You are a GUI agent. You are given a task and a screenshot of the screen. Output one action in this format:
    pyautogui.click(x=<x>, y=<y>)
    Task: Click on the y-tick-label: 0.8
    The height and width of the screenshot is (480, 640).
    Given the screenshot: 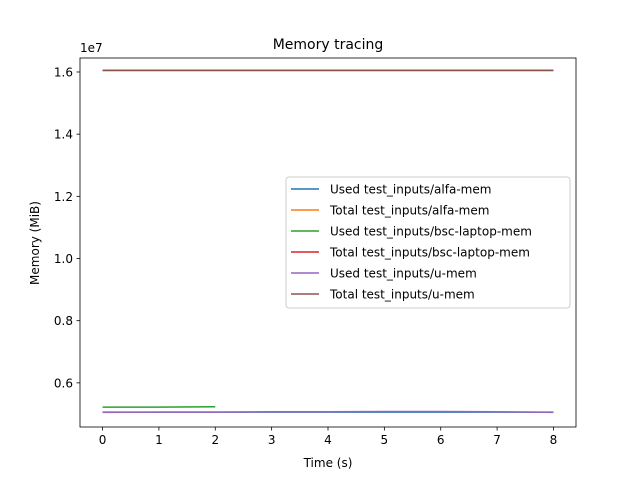 What is the action you would take?
    pyautogui.click(x=63, y=321)
    